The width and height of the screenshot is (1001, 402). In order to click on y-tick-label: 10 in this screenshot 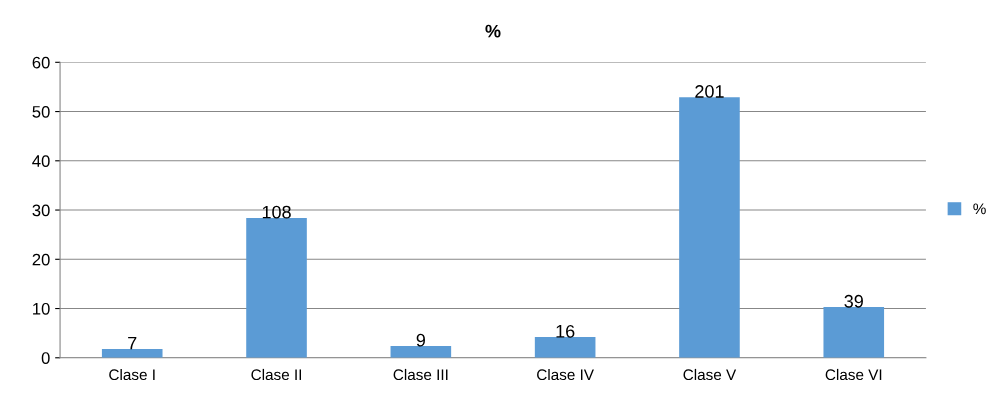, I will do `click(41, 308)`.